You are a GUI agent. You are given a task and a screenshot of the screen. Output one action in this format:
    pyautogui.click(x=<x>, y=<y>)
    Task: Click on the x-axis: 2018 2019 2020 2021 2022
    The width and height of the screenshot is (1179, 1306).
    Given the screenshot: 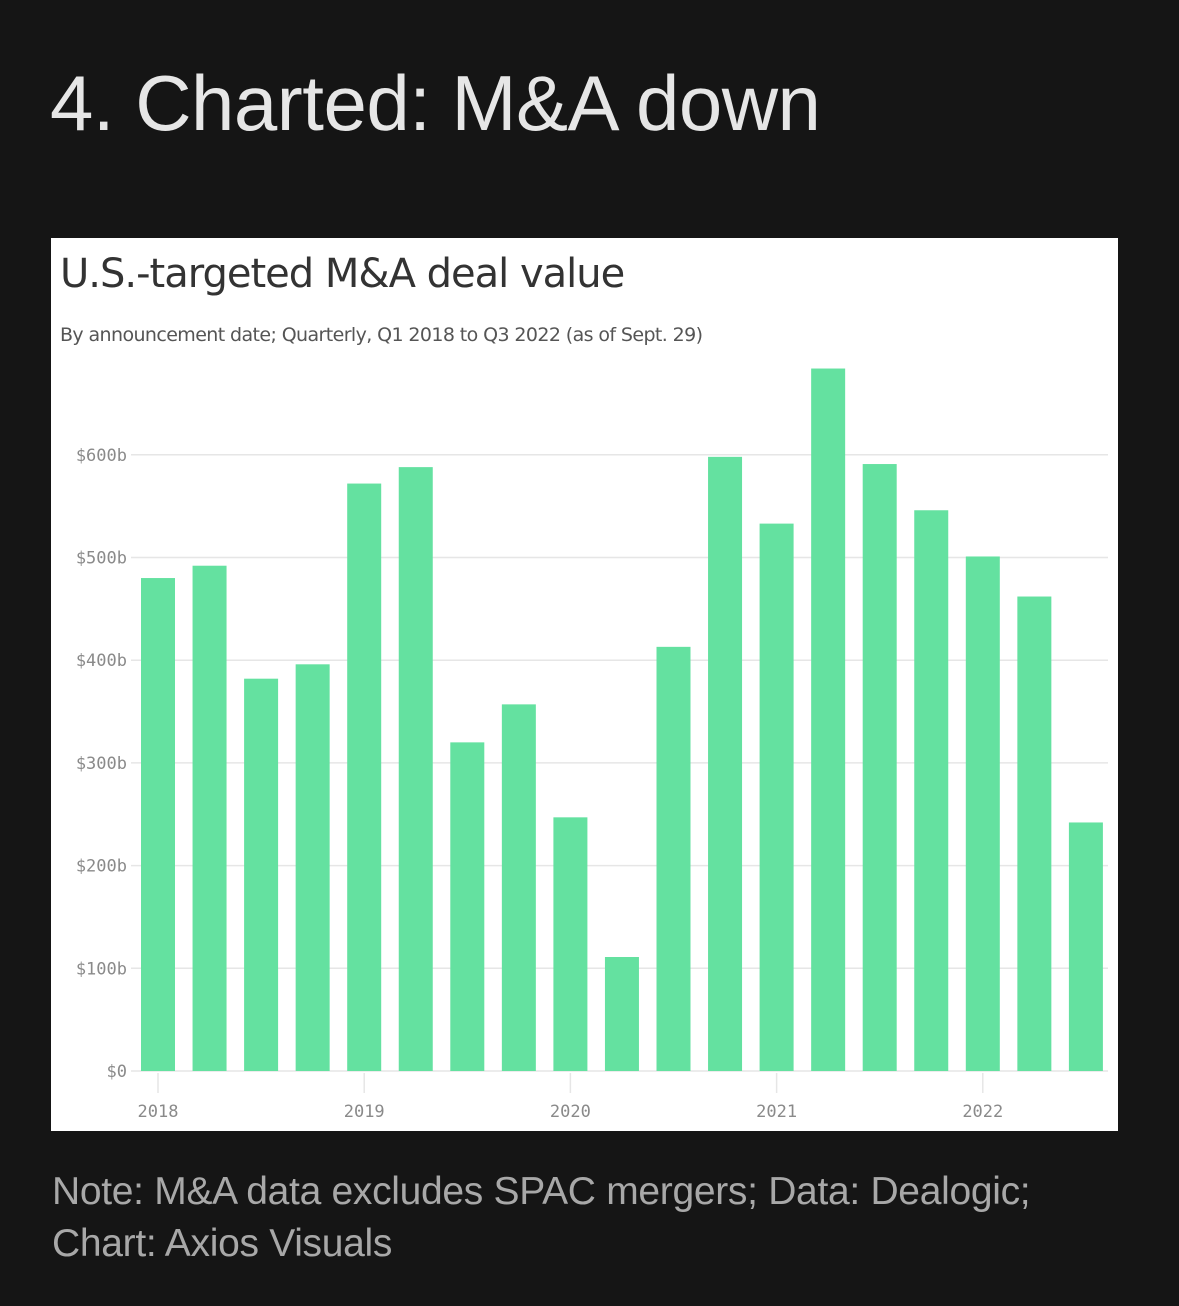 What is the action you would take?
    pyautogui.click(x=570, y=1097)
    